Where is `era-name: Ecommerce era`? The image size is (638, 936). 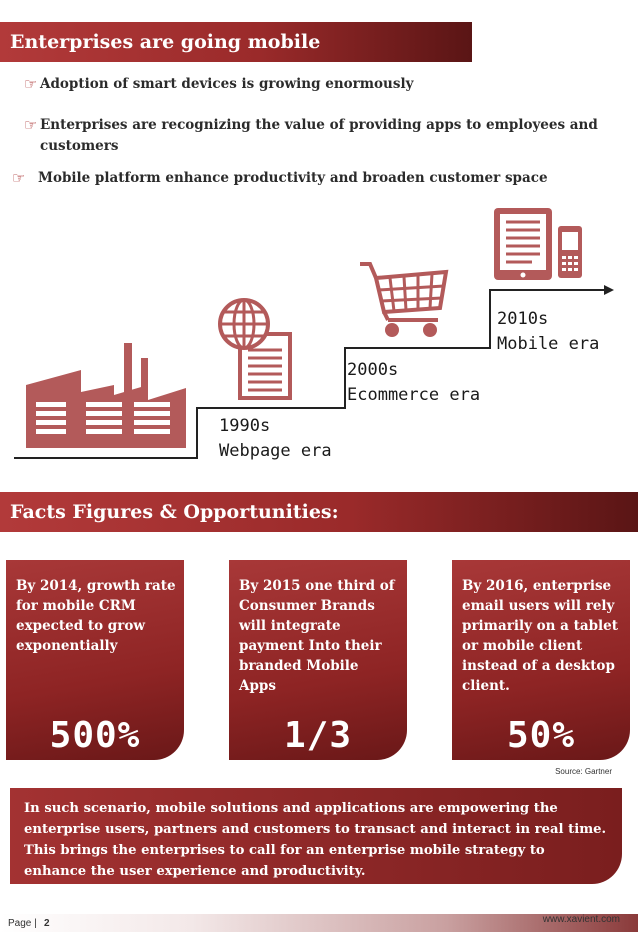 era-name: Ecommerce era is located at coordinates (414, 395).